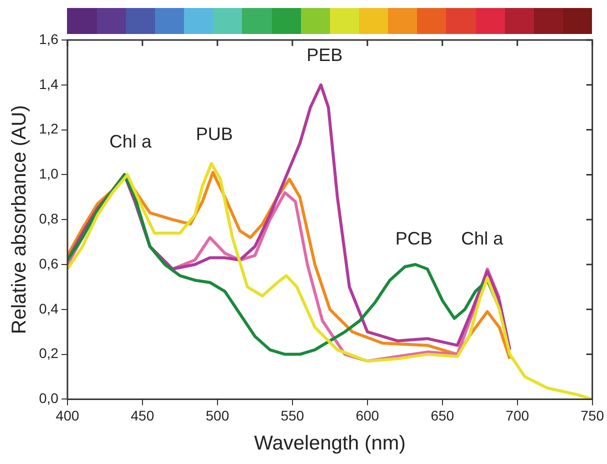 The image size is (607, 464). What do you see at coordinates (48, 218) in the screenshot?
I see `y-tick-label: 0,8` at bounding box center [48, 218].